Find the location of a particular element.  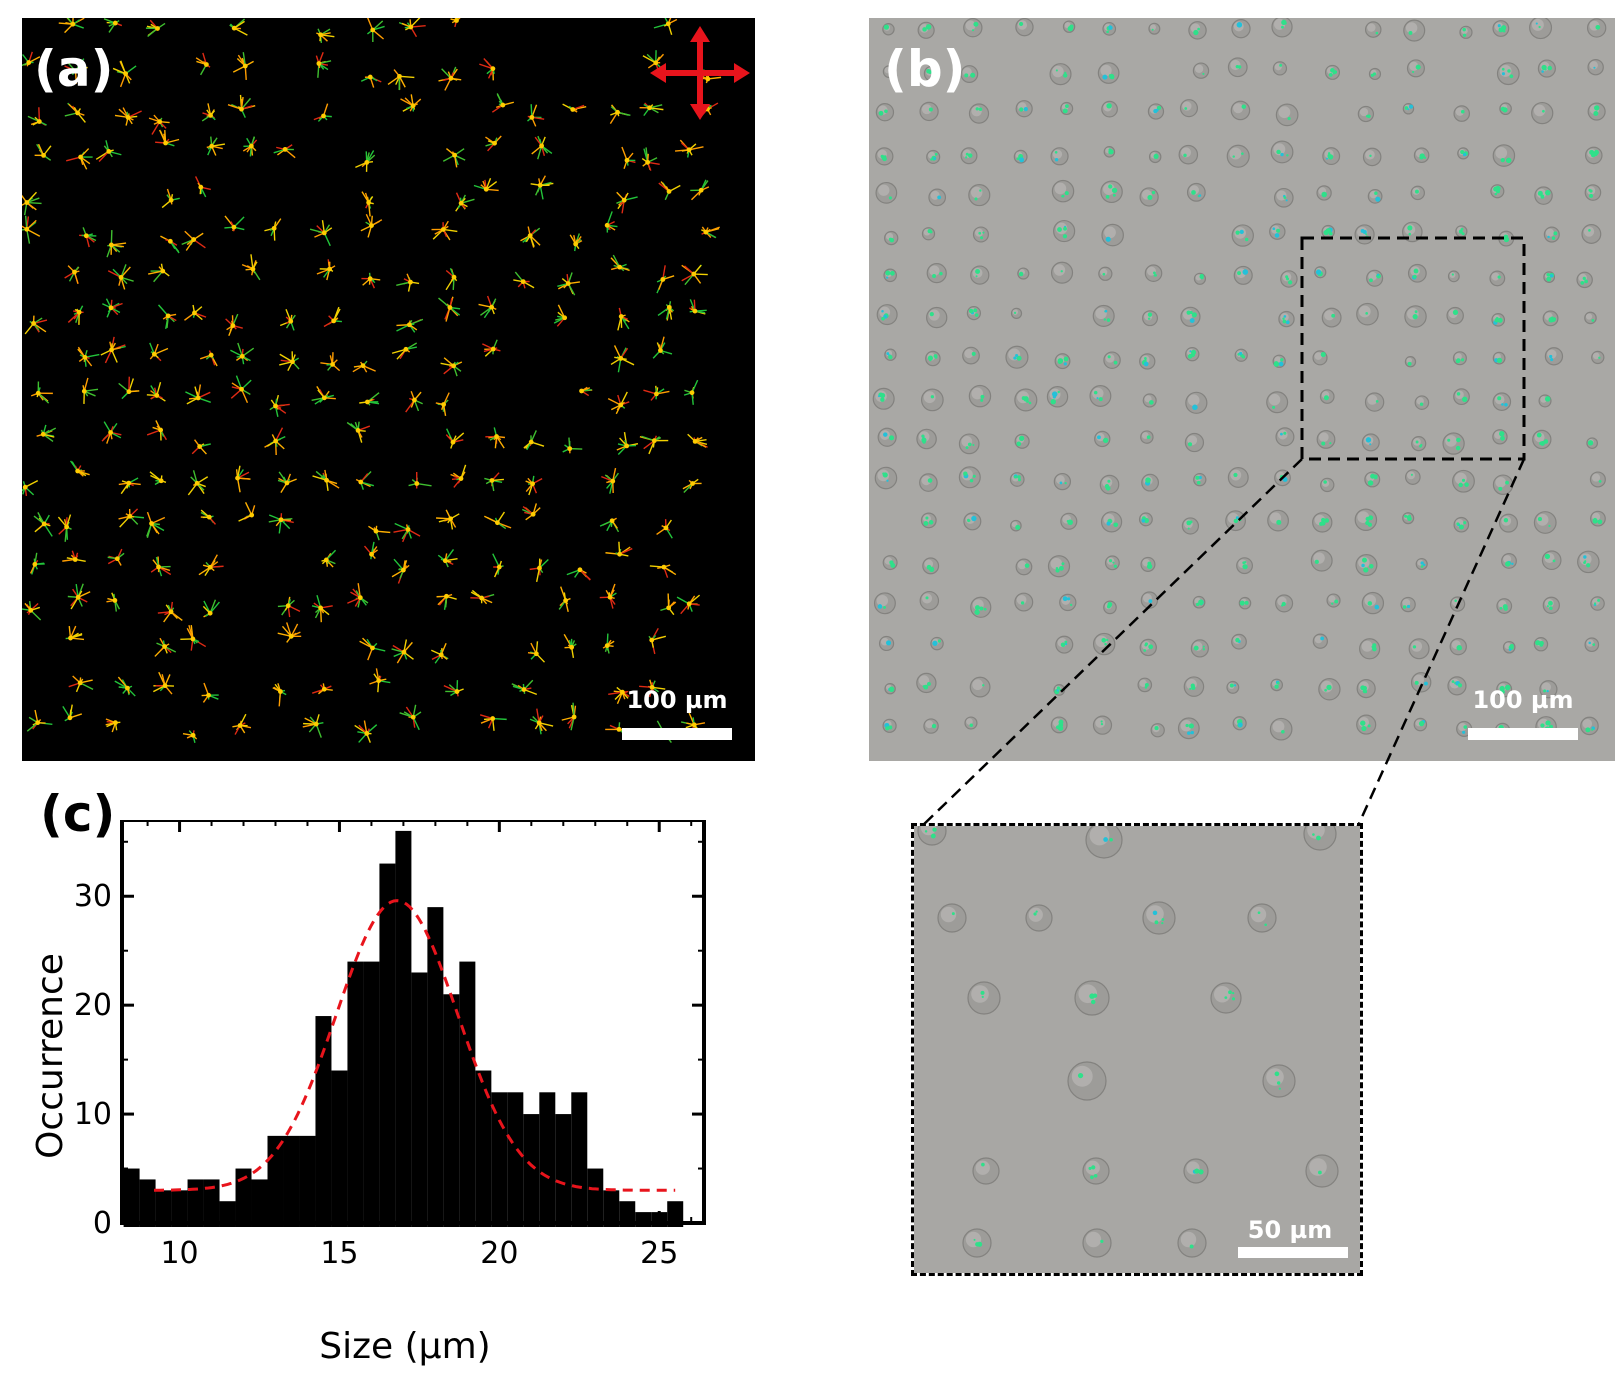

scale-bar-a is located at coordinates (677, 734).